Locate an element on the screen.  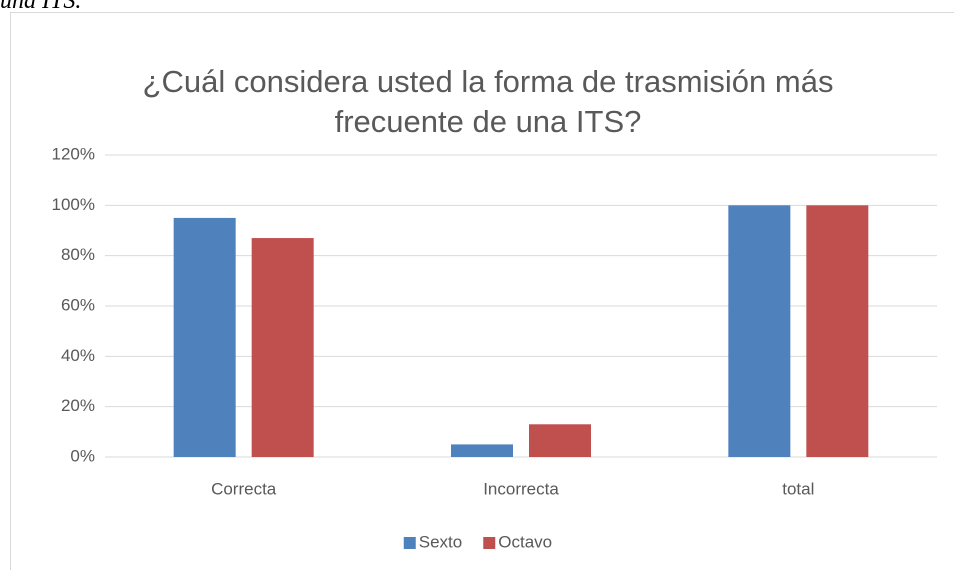
y-tick-label: 40% is located at coordinates (78, 355).